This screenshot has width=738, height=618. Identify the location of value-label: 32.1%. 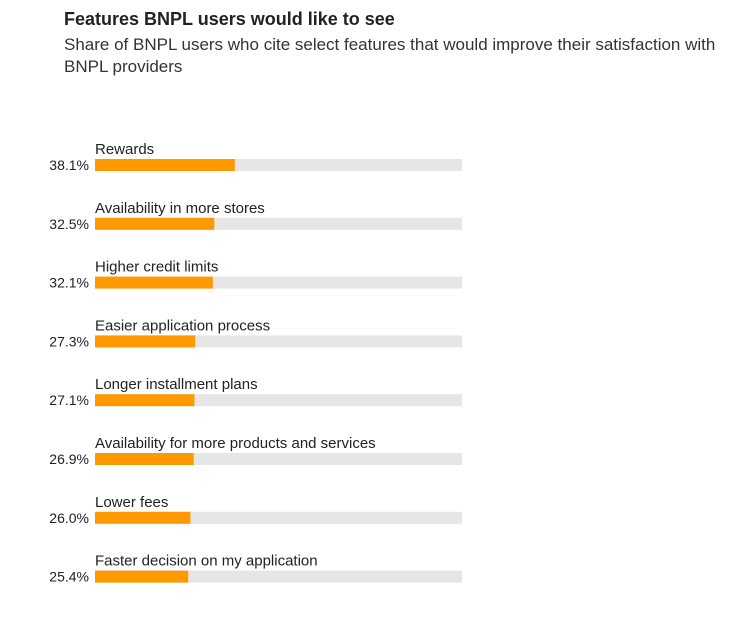
(69, 283).